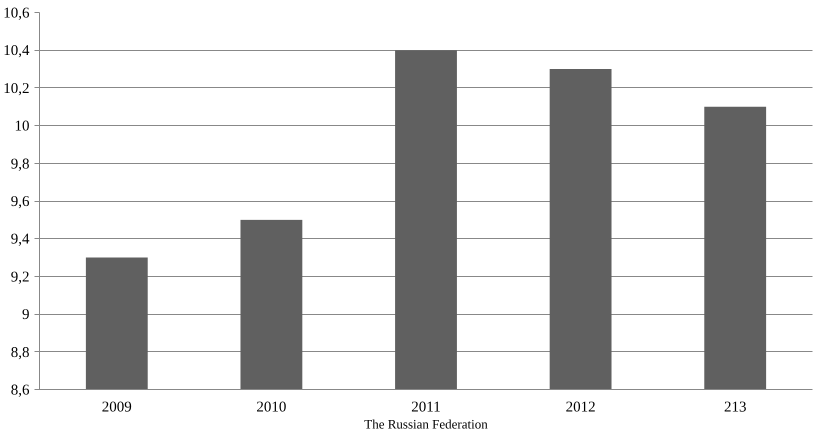 This screenshot has width=822, height=434. I want to click on y-tick-label: 9,2, so click(20, 277).